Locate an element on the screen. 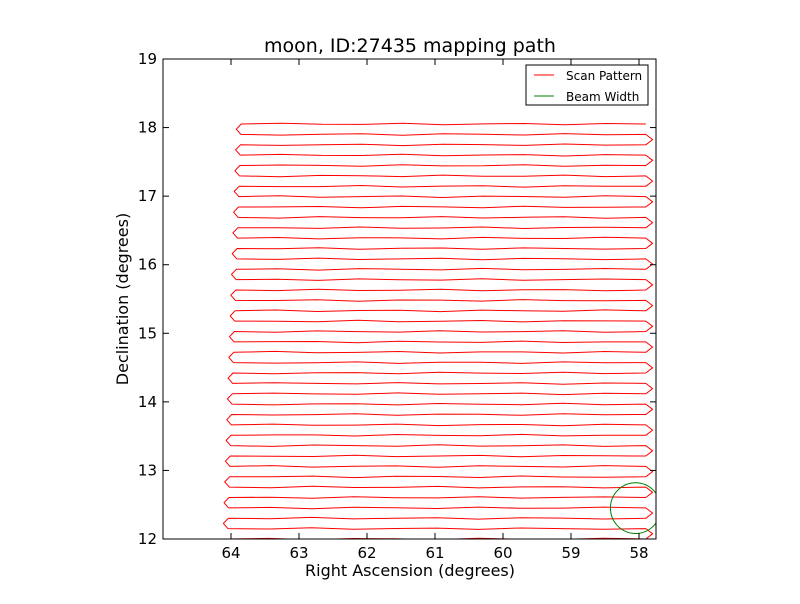 This screenshot has width=800, height=604. y-tick-label: 16 is located at coordinates (147, 265).